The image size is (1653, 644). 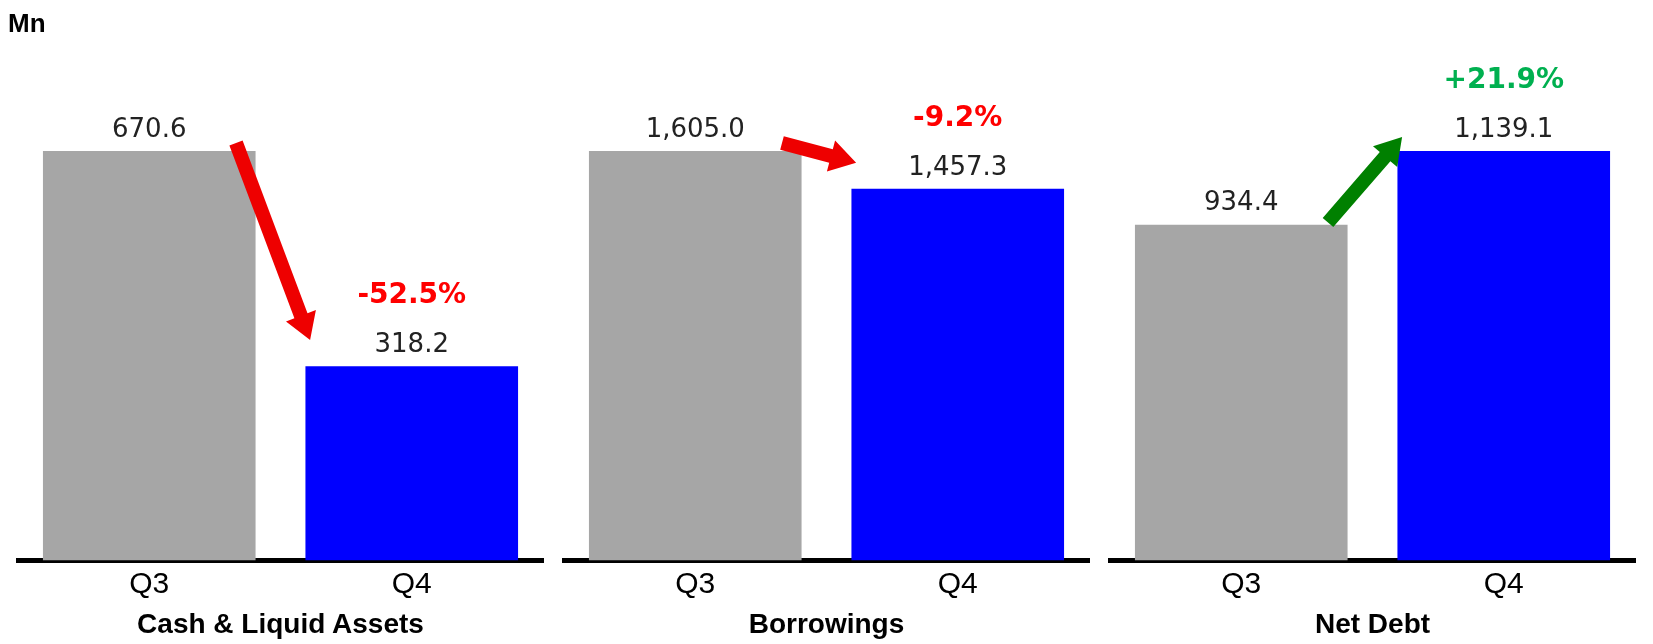 What do you see at coordinates (958, 117) in the screenshot?
I see `text: -9.2%` at bounding box center [958, 117].